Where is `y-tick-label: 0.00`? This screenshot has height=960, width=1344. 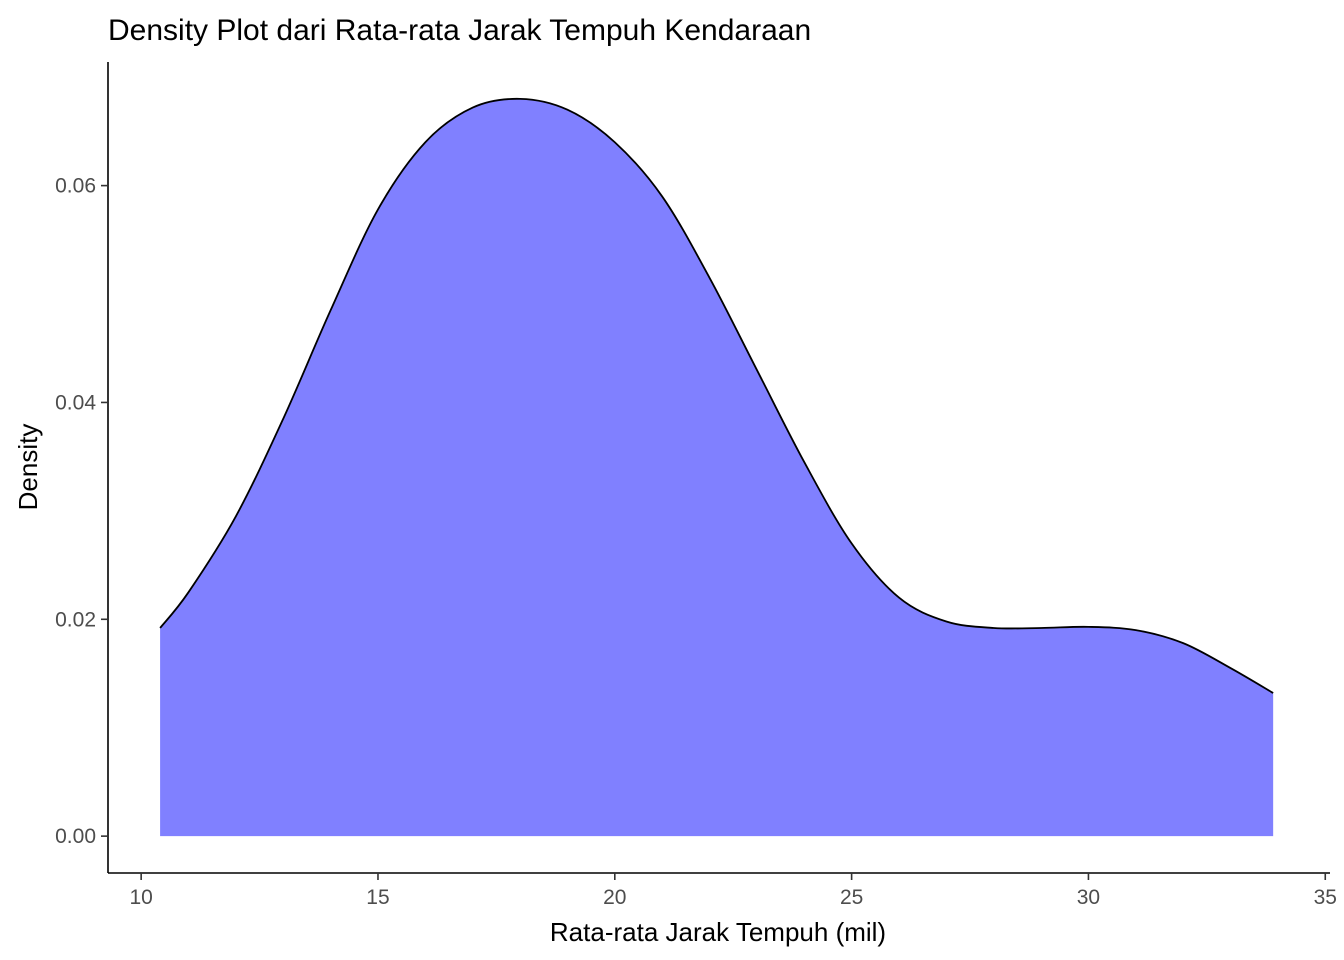 y-tick-label: 0.00 is located at coordinates (75, 836).